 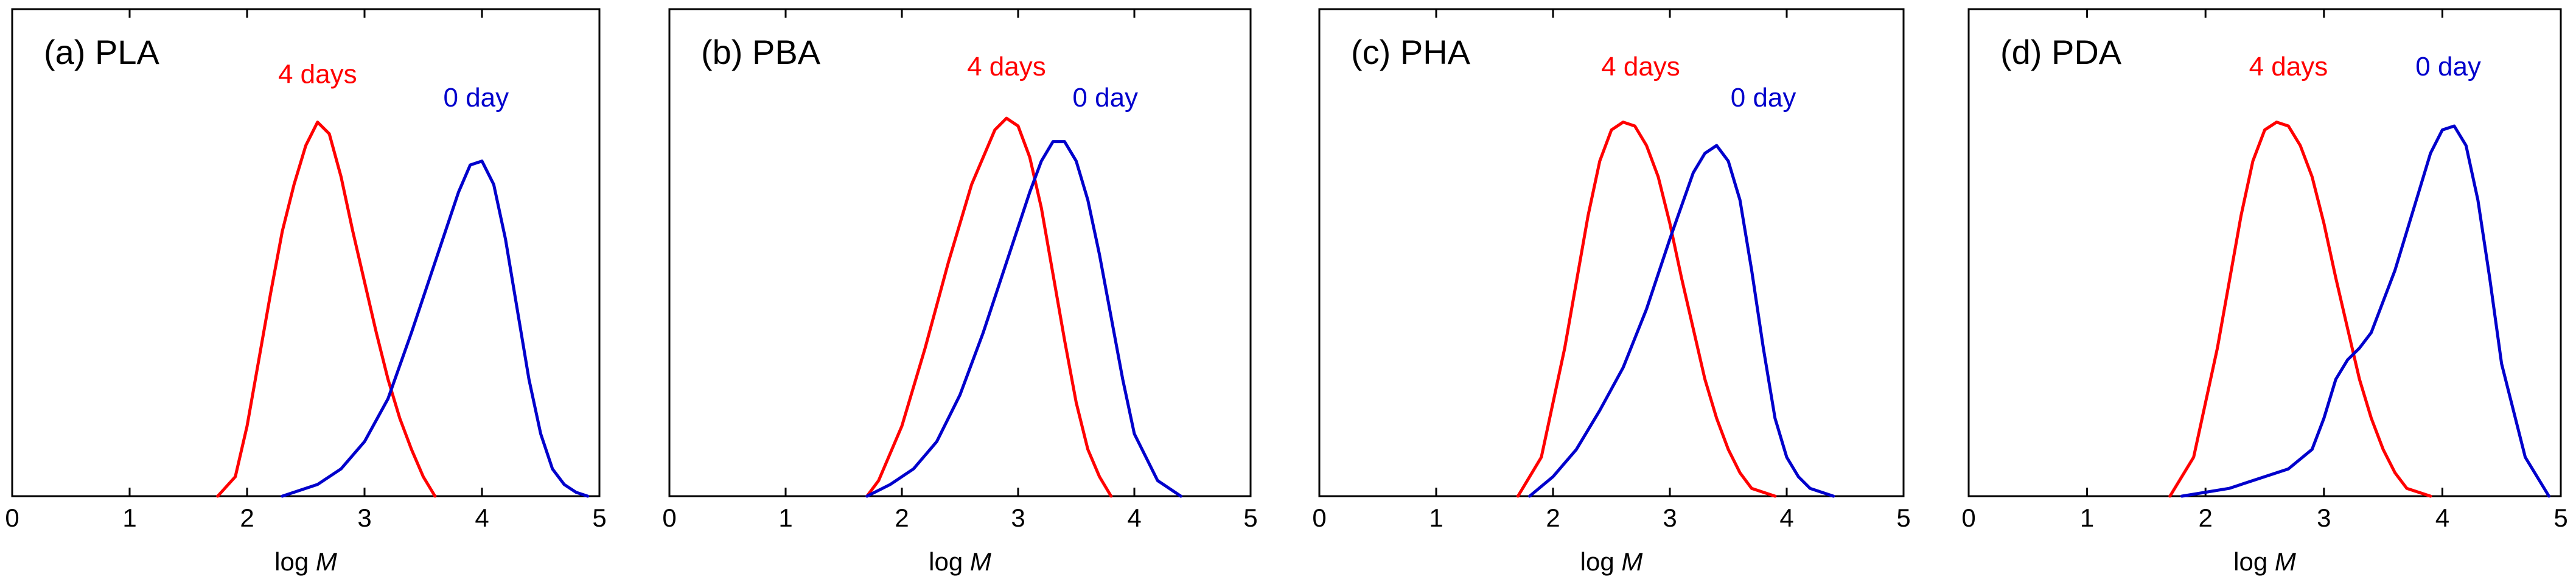 What do you see at coordinates (1411, 52) in the screenshot?
I see `panel-title: (c) PHA` at bounding box center [1411, 52].